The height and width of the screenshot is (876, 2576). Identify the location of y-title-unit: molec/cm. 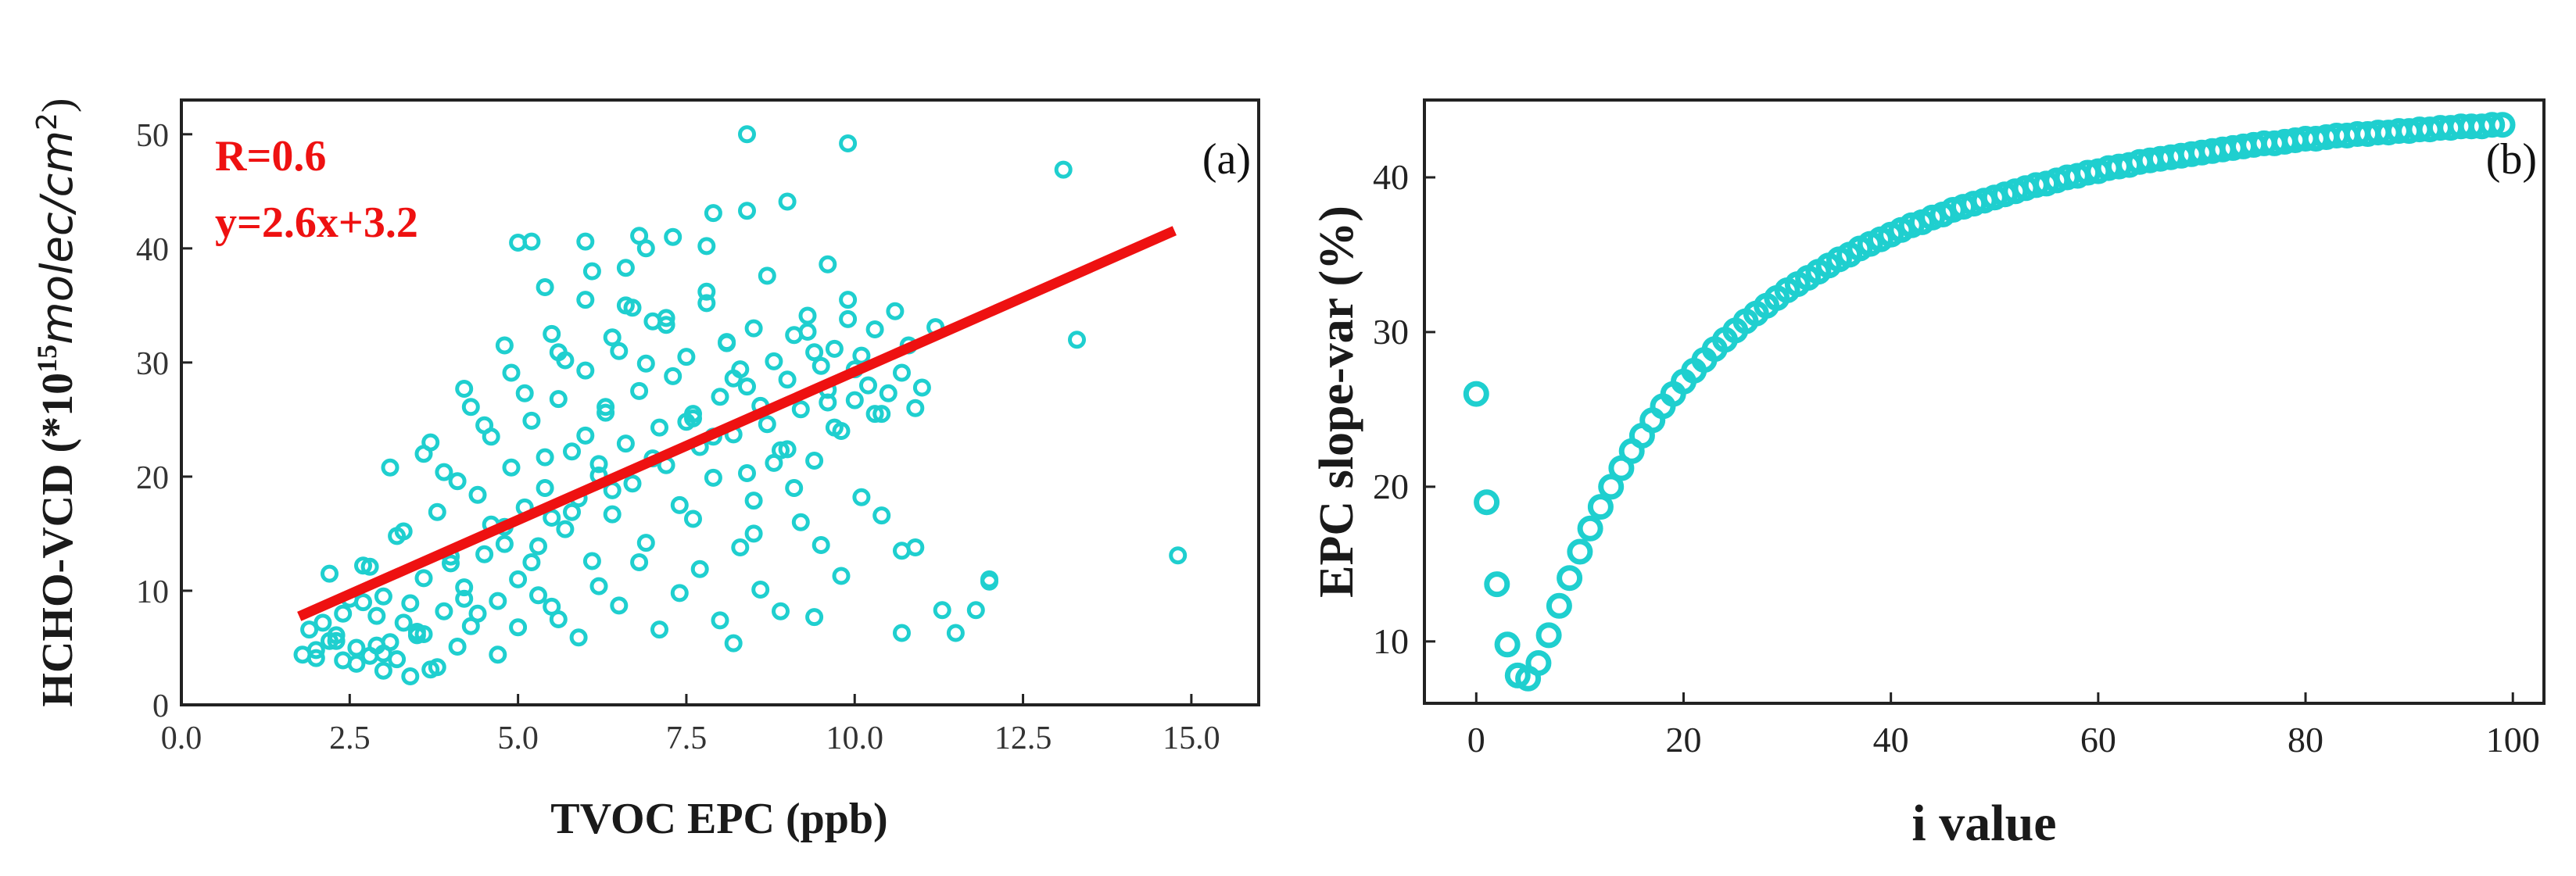
(58, 238).